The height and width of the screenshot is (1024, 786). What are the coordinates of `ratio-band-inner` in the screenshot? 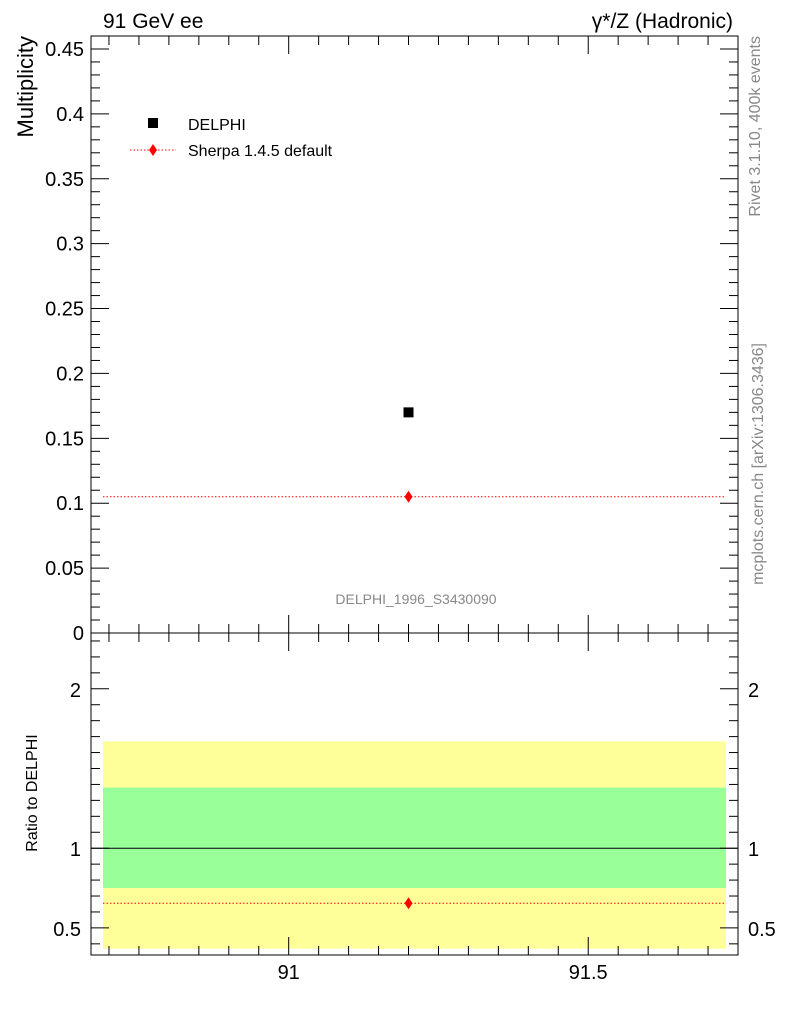 It's located at (414, 838).